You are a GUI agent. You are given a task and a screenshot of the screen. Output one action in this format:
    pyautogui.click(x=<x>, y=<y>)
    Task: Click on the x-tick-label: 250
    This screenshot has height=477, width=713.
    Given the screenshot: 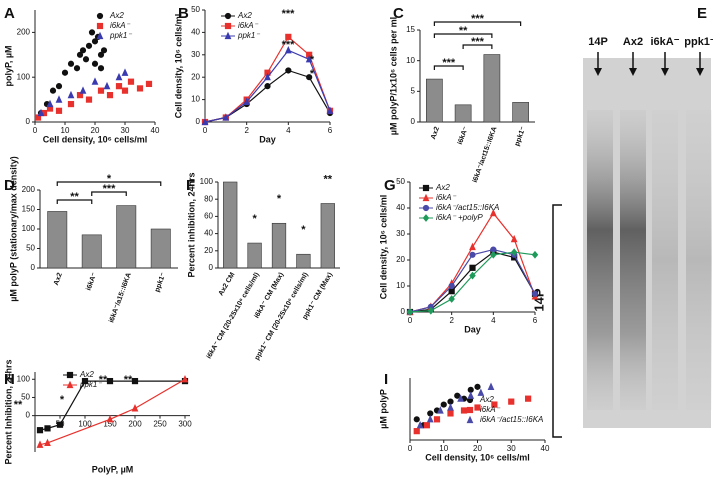 What is the action you would take?
    pyautogui.click(x=160, y=424)
    